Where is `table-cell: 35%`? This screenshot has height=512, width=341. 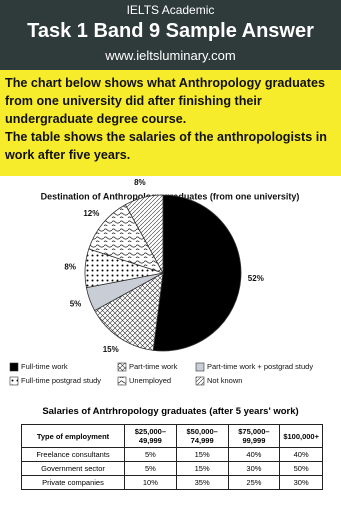
table-cell: 35% is located at coordinates (202, 482).